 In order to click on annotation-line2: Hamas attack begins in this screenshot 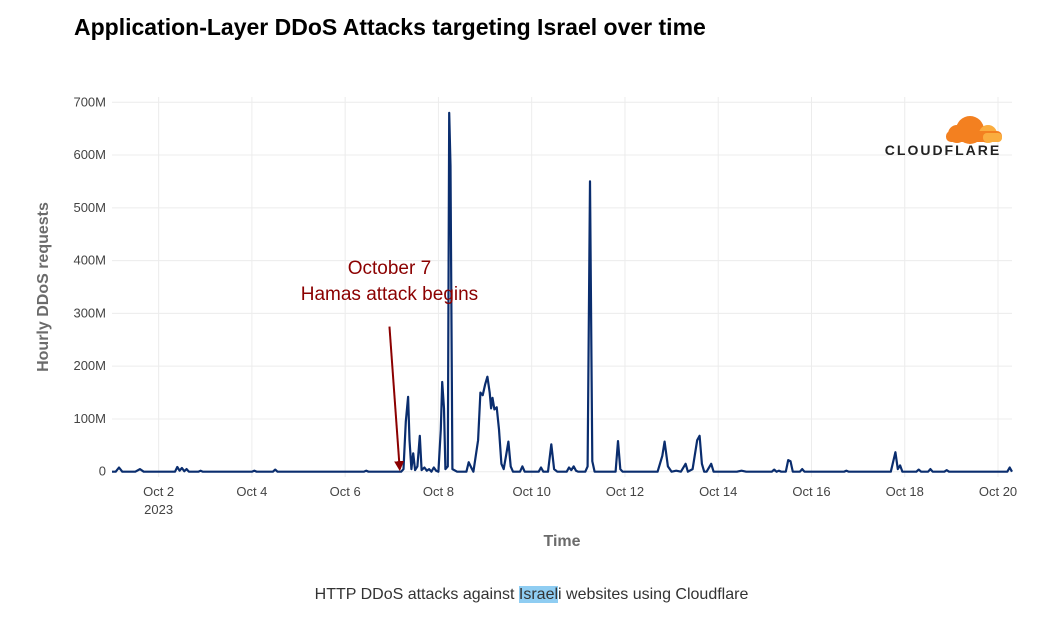, I will do `click(389, 294)`.